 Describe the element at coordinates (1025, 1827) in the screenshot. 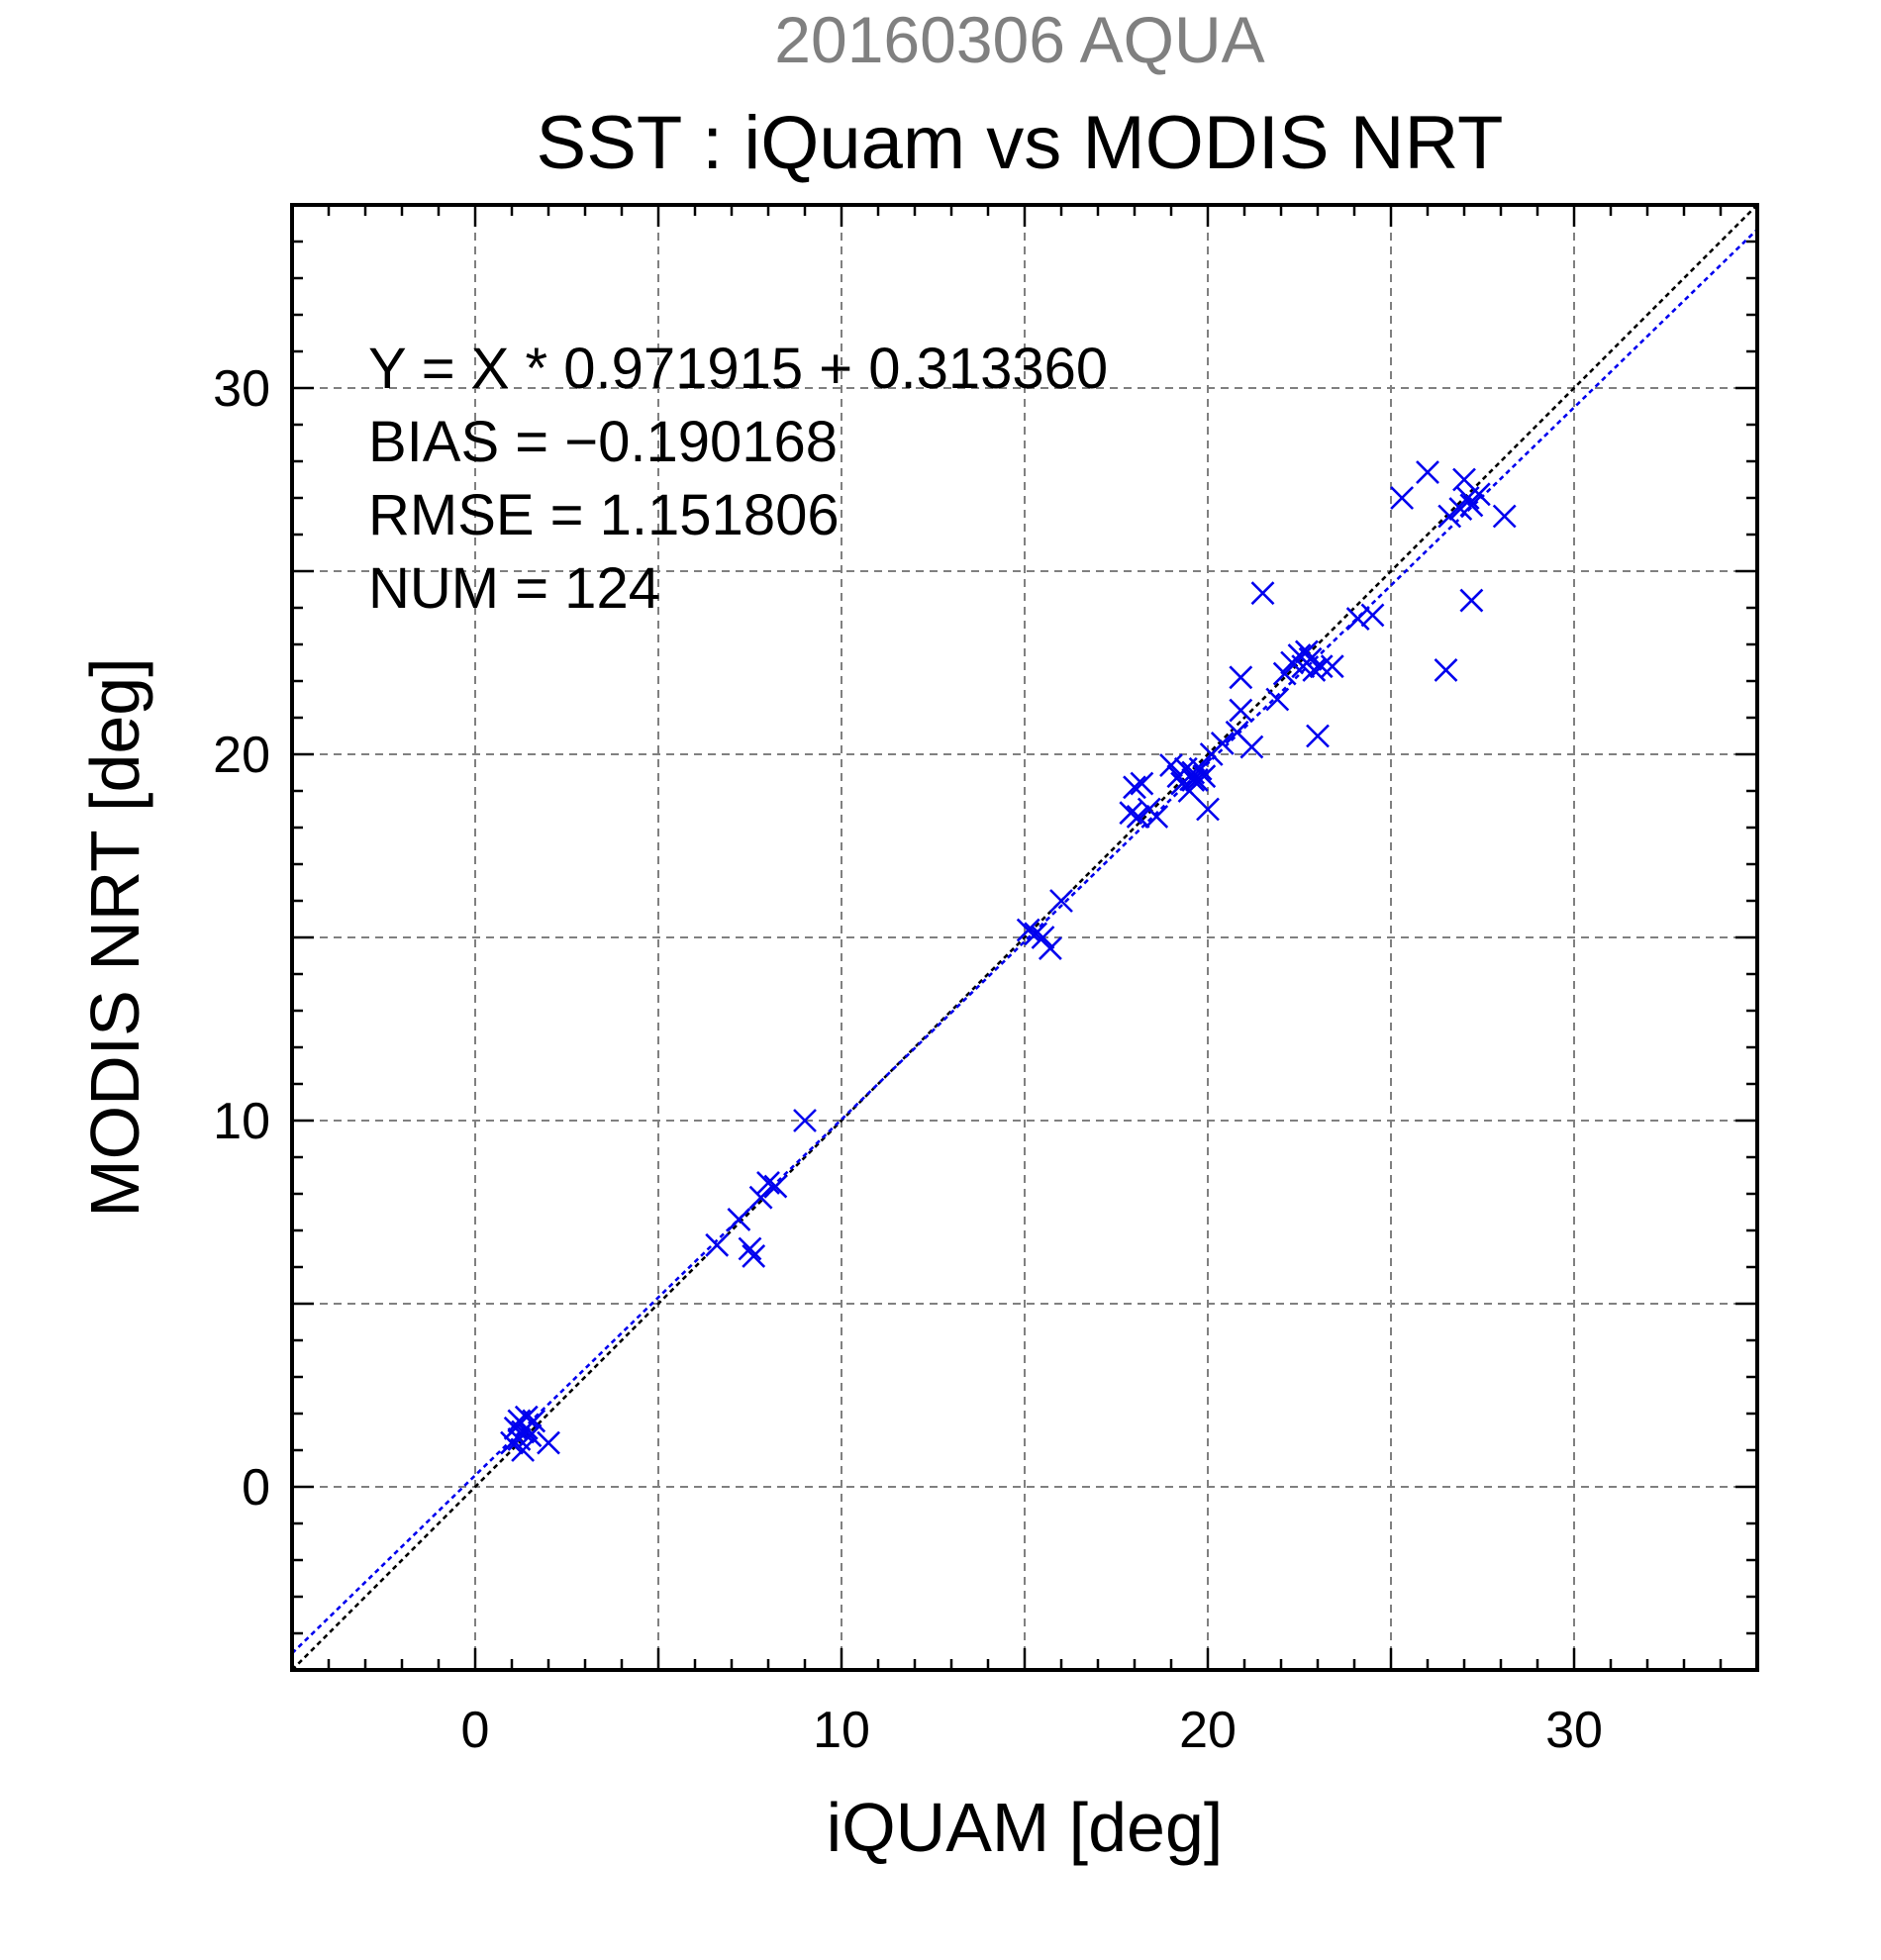

I see `x-axis-label: iQUAM [deg]` at that location.